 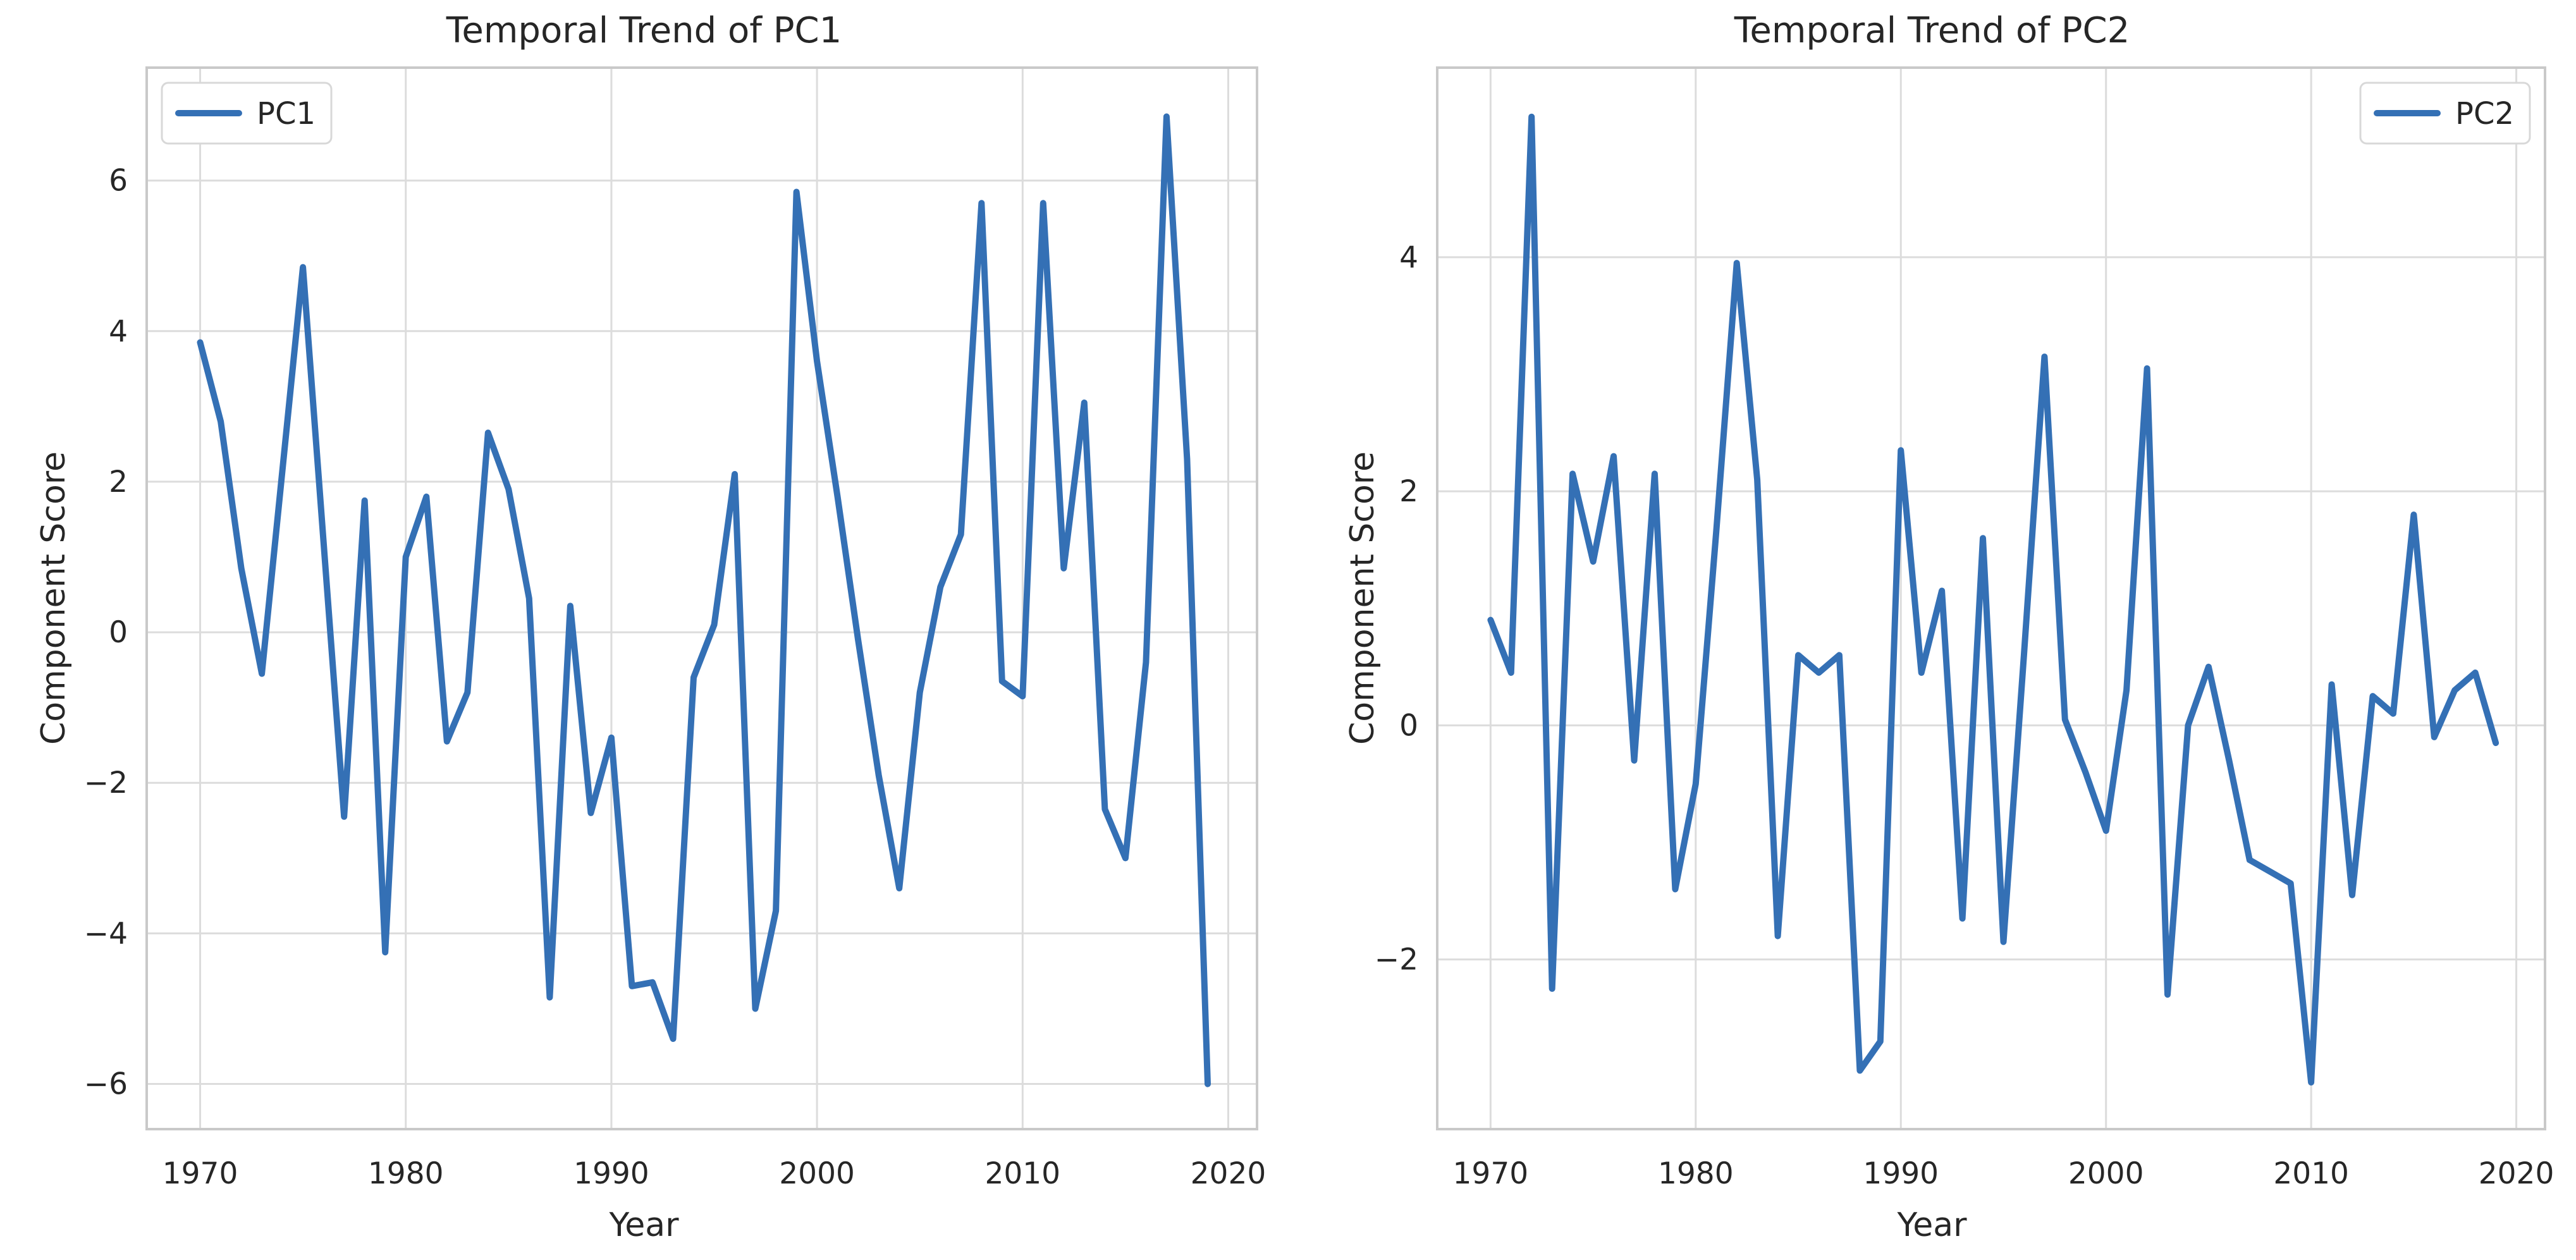 What do you see at coordinates (2484, 114) in the screenshot?
I see `legend-label: PC2` at bounding box center [2484, 114].